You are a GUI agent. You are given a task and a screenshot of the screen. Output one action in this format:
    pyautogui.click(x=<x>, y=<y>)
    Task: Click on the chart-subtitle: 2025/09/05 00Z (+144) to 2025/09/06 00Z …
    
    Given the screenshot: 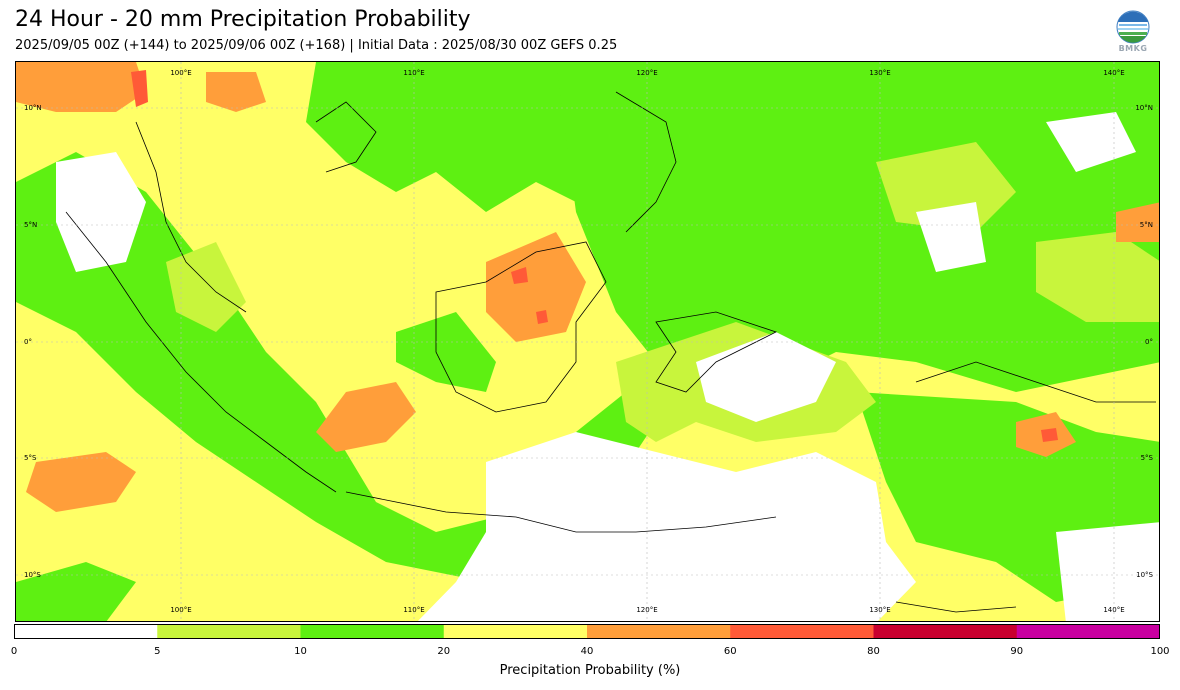 What is the action you would take?
    pyautogui.click(x=316, y=45)
    